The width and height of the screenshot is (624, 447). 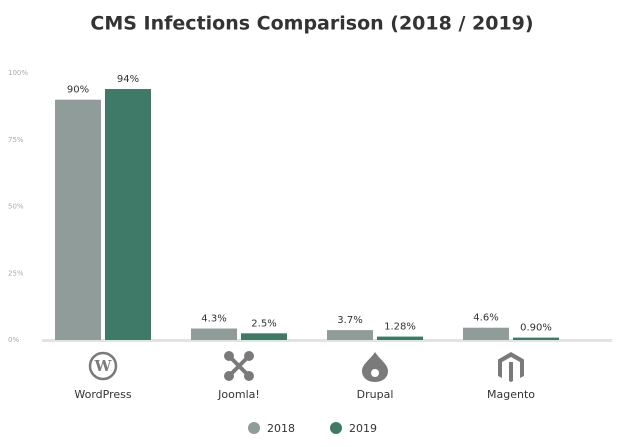 I want to click on y-tick-label: 50%, so click(x=16, y=207).